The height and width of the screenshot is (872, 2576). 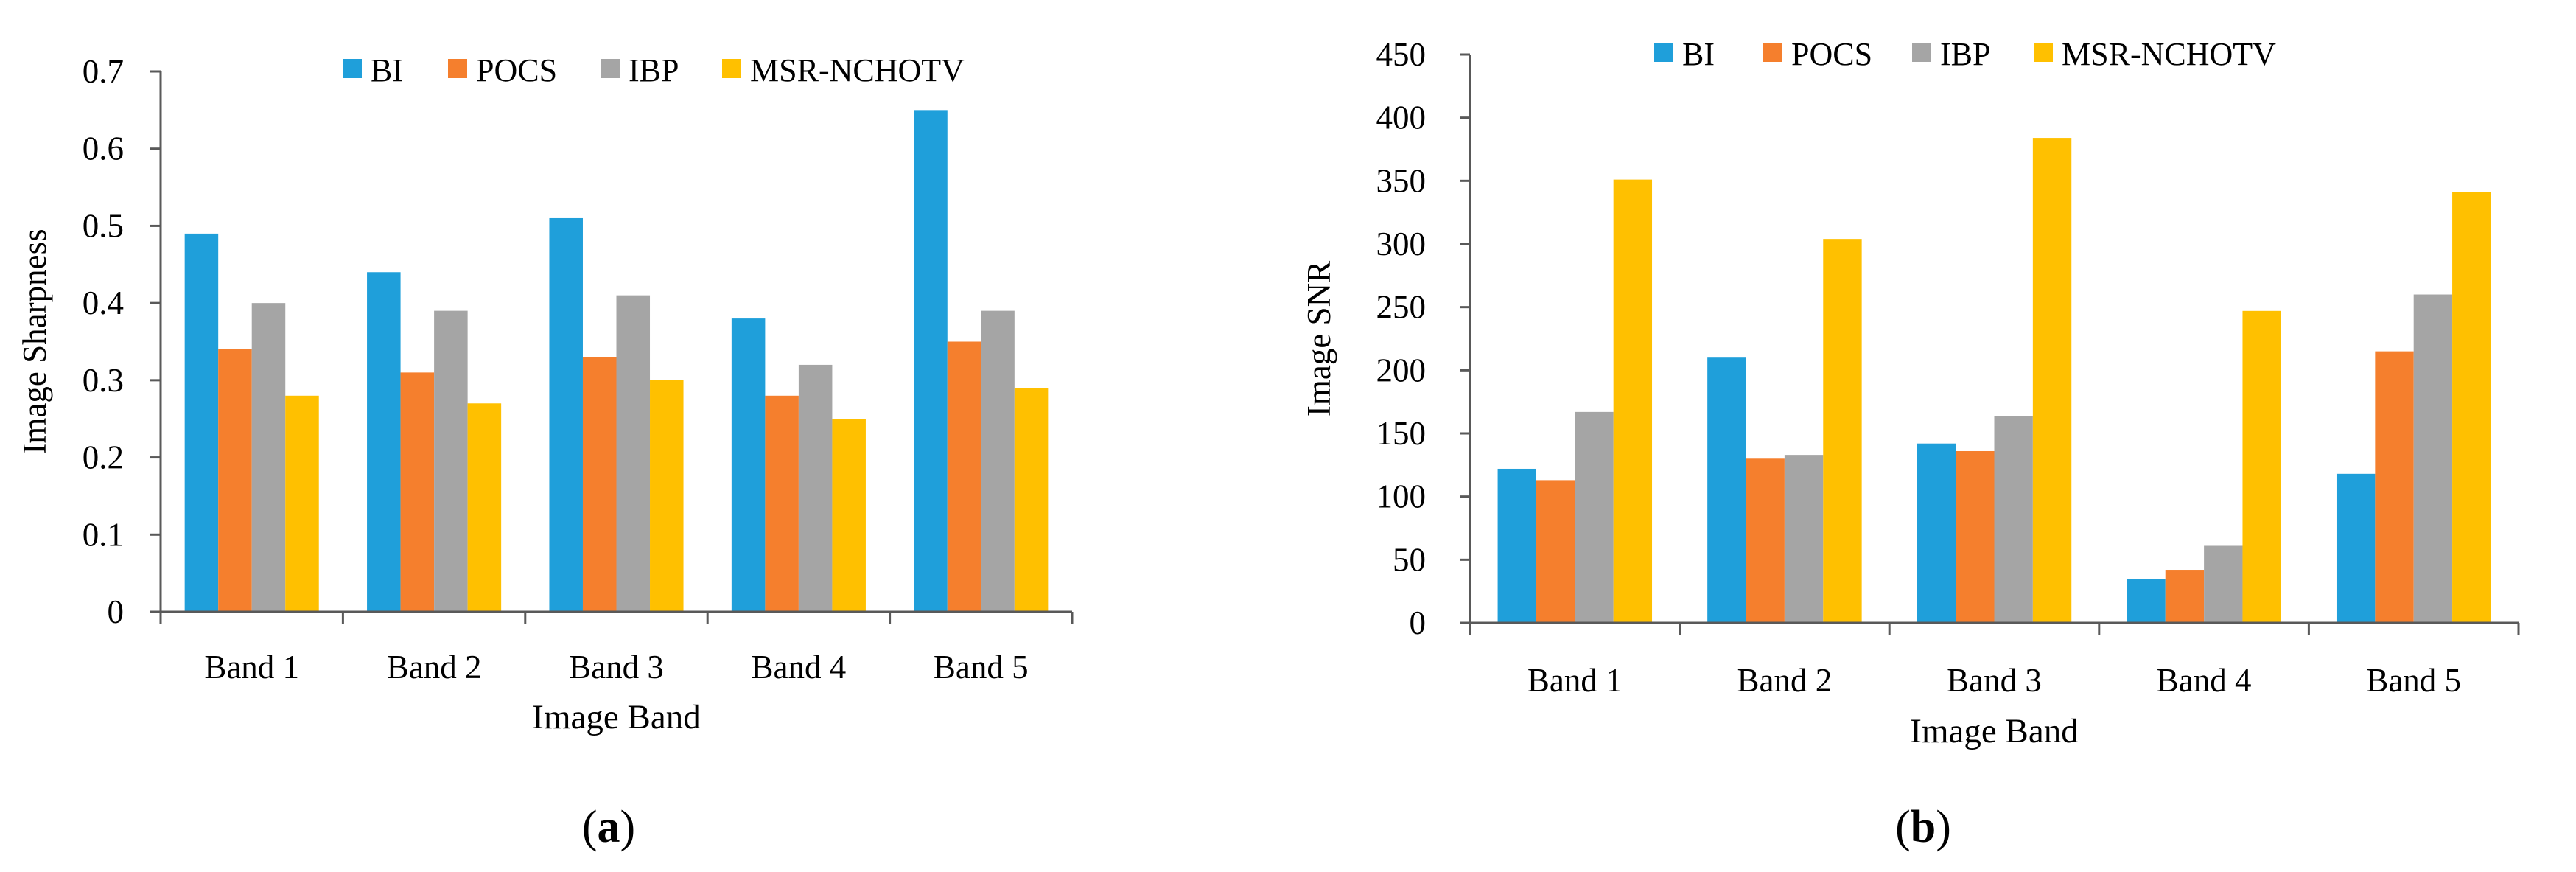 I want to click on y-tick-label: 150, so click(x=1401, y=434).